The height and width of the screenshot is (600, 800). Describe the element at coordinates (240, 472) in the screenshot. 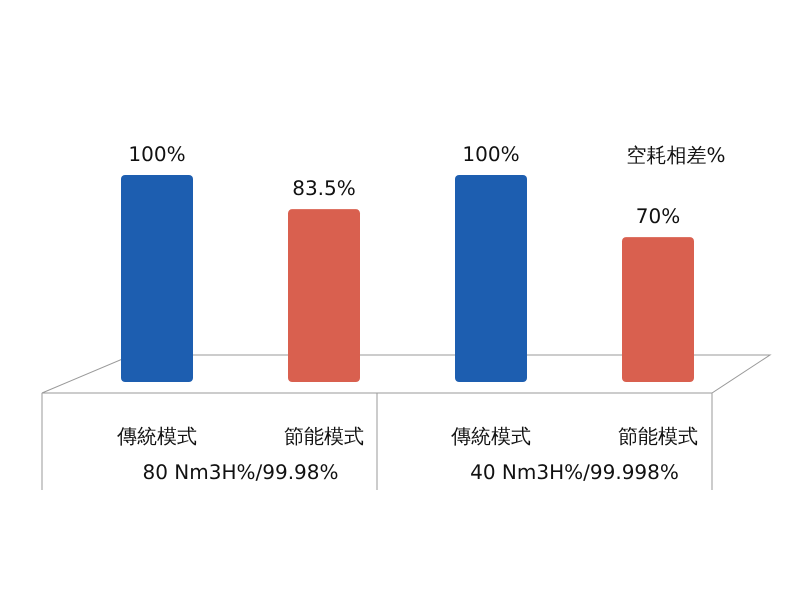

I see `text: 80 Nm3H%/99.98%` at that location.